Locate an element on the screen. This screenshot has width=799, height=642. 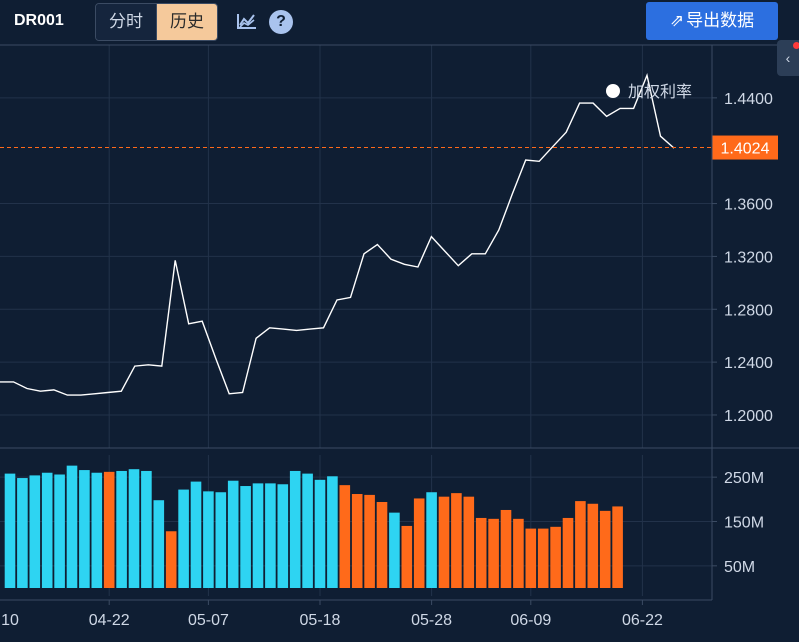
current-value-label: 1.4024 is located at coordinates (745, 149).